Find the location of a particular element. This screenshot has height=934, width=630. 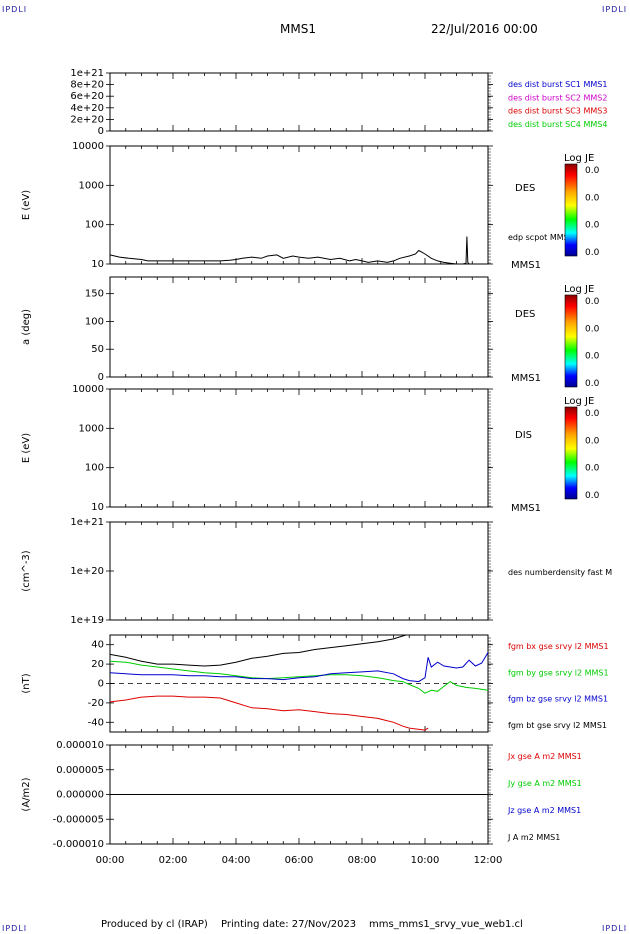

series-label: edp scpot MMS1 is located at coordinates (541, 237).